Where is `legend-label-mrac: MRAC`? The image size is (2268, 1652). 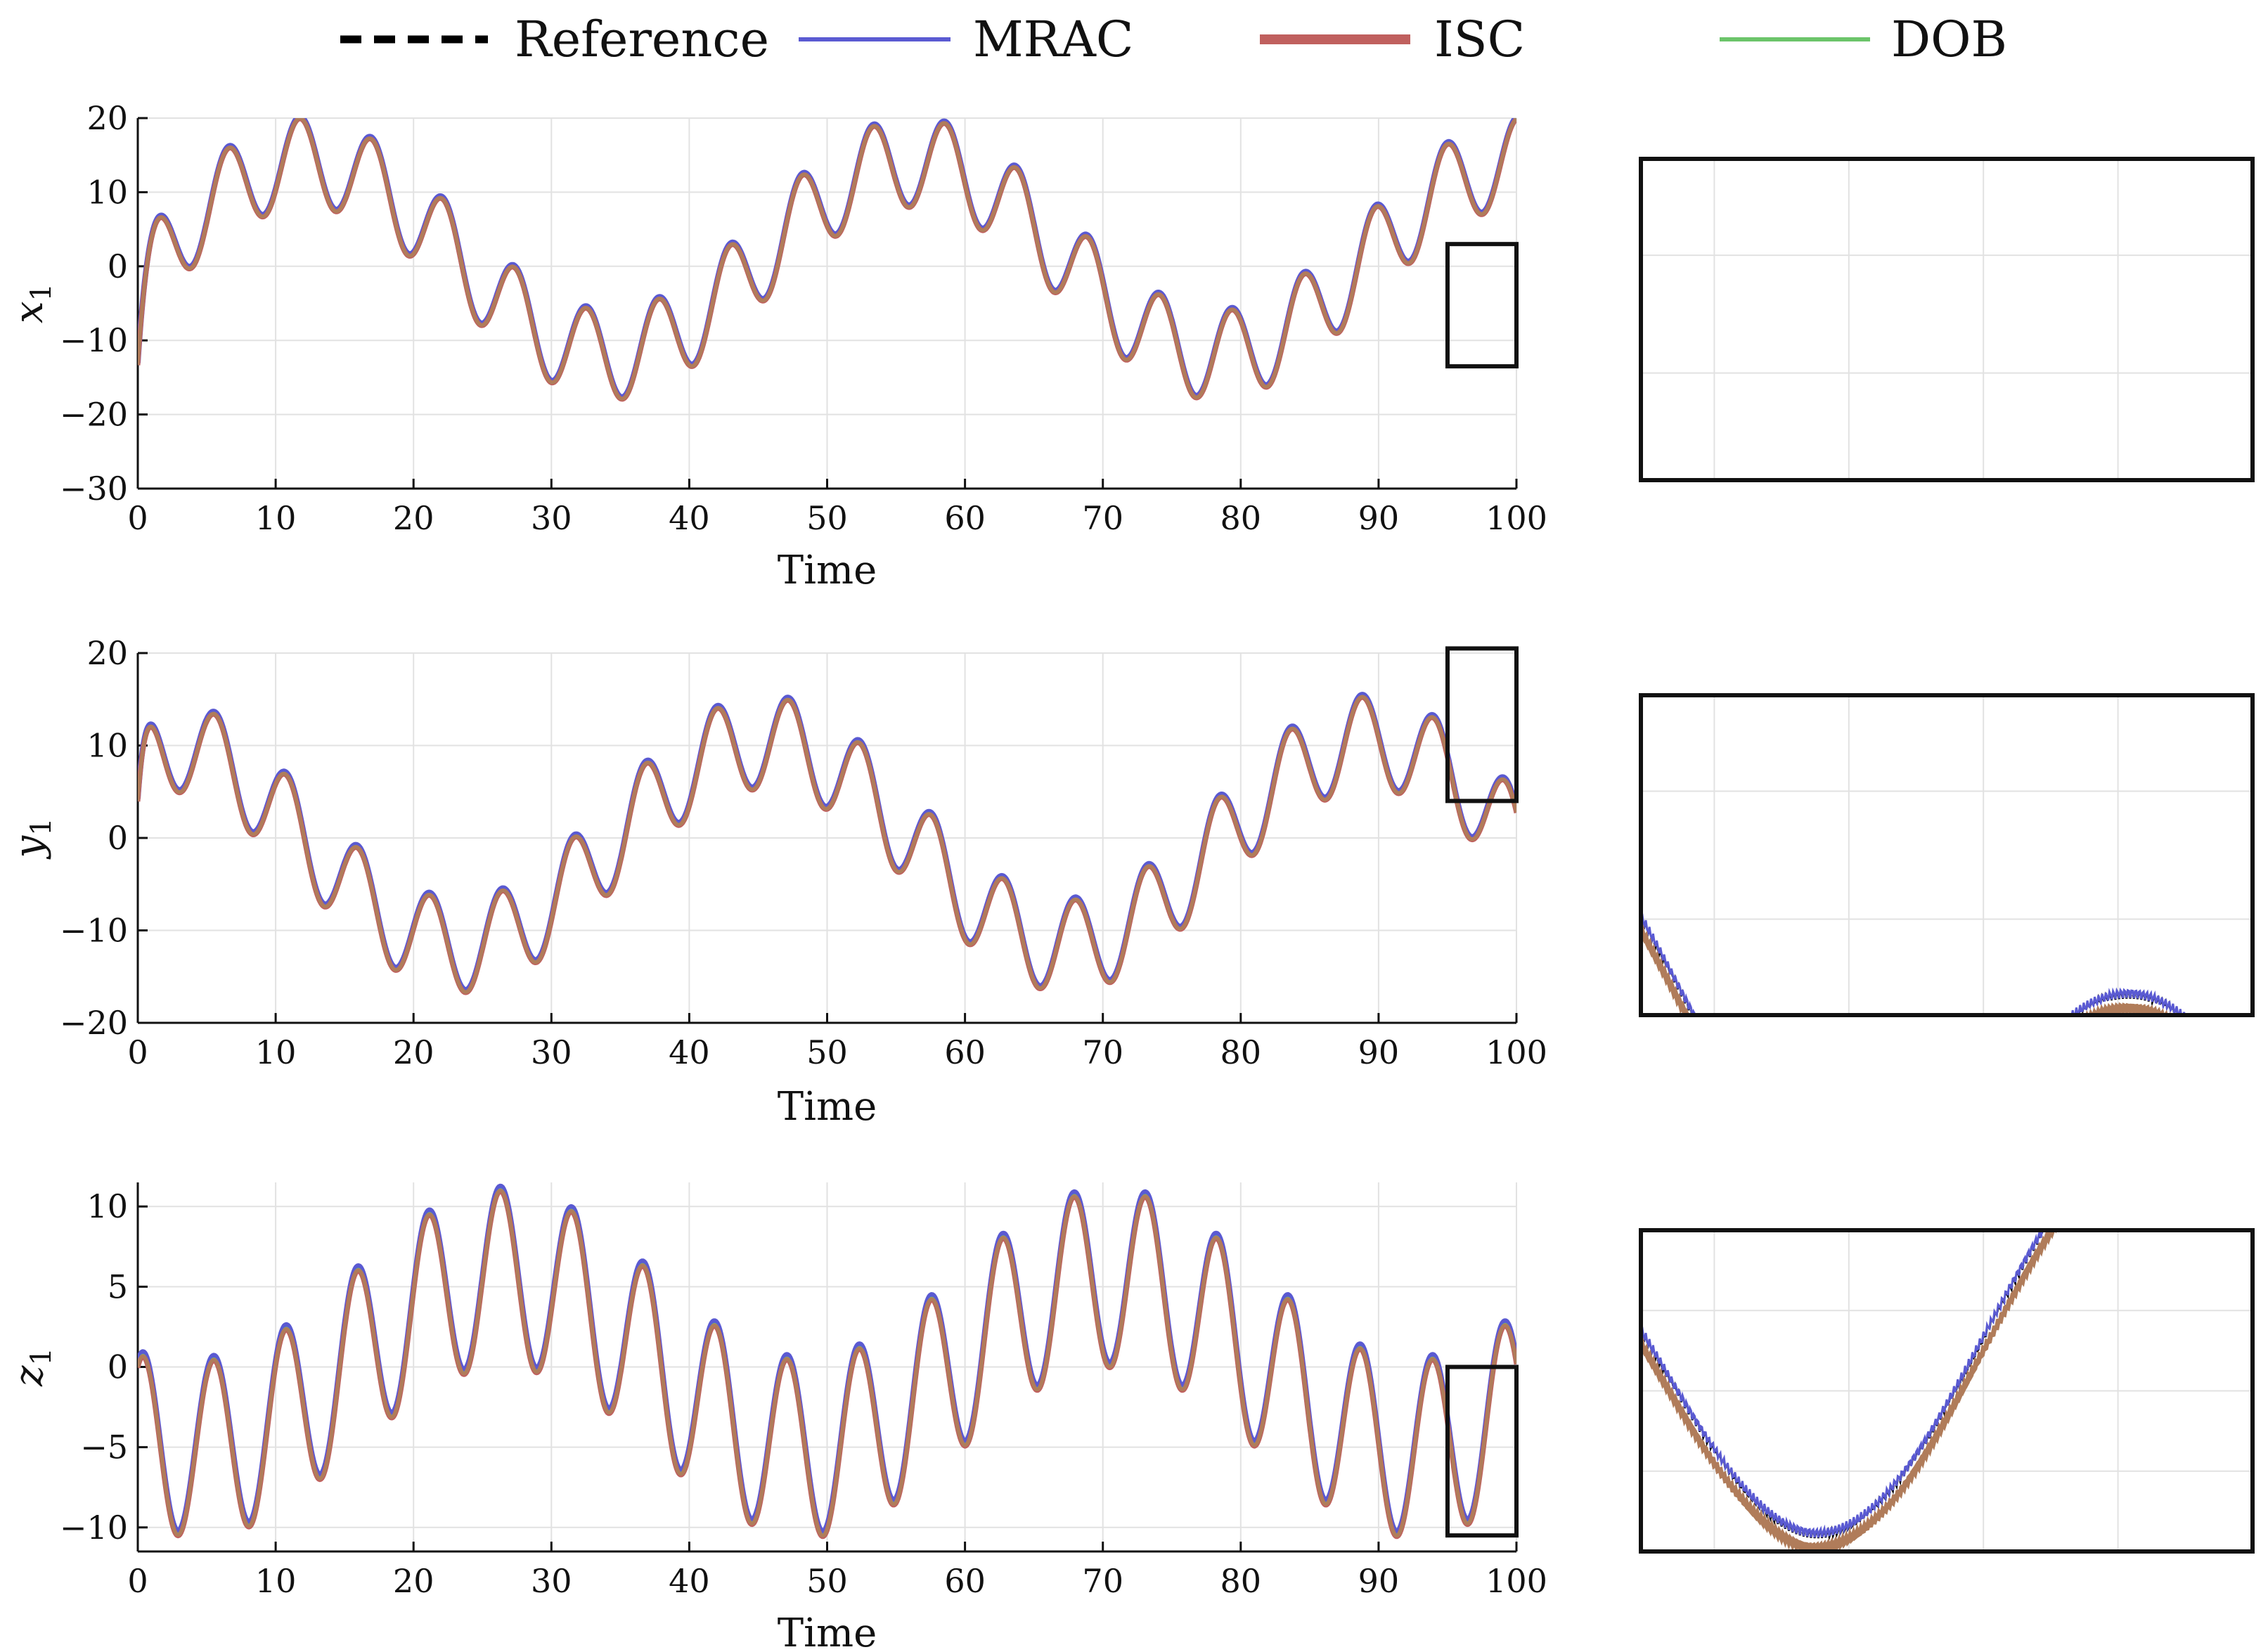 legend-label-mrac: MRAC is located at coordinates (1053, 39).